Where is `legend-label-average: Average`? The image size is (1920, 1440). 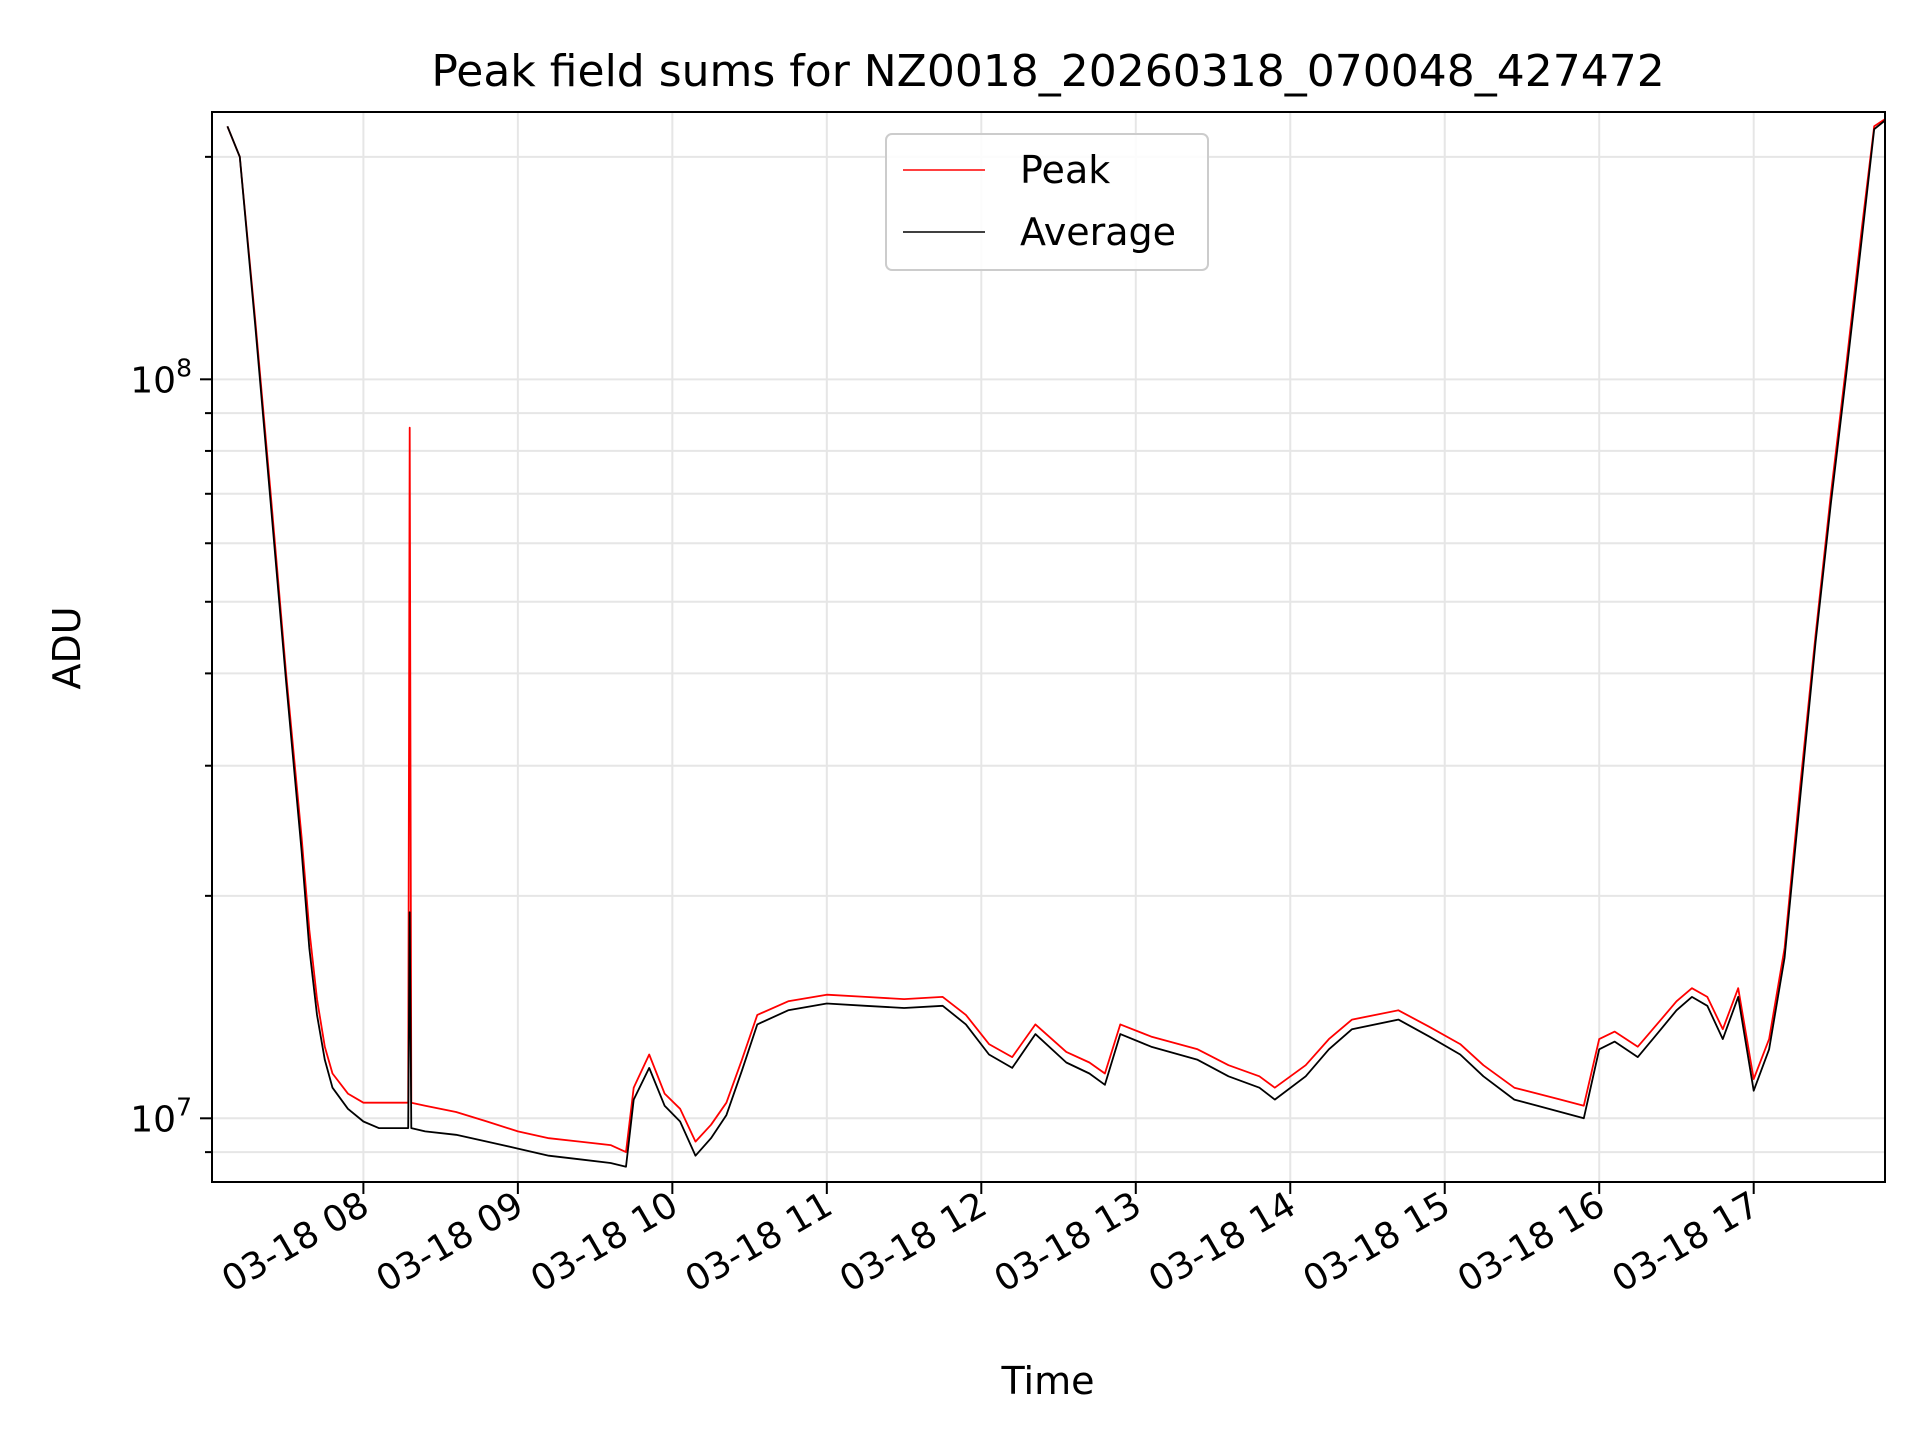 legend-label-average: Average is located at coordinates (1098, 232).